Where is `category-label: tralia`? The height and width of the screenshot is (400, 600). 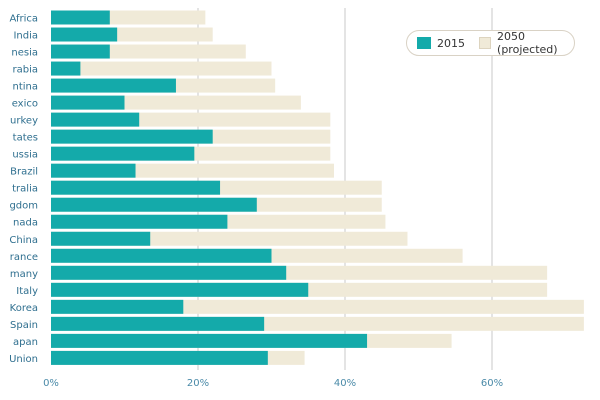
category-label: tralia is located at coordinates (25, 189).